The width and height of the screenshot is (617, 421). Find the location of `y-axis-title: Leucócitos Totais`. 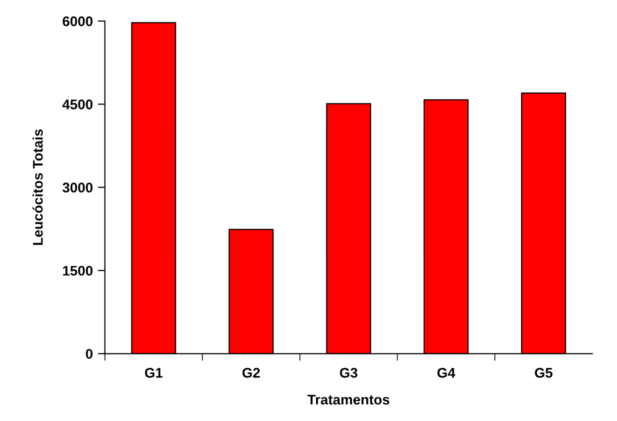

y-axis-title: Leucócitos Totais is located at coordinates (37, 187).